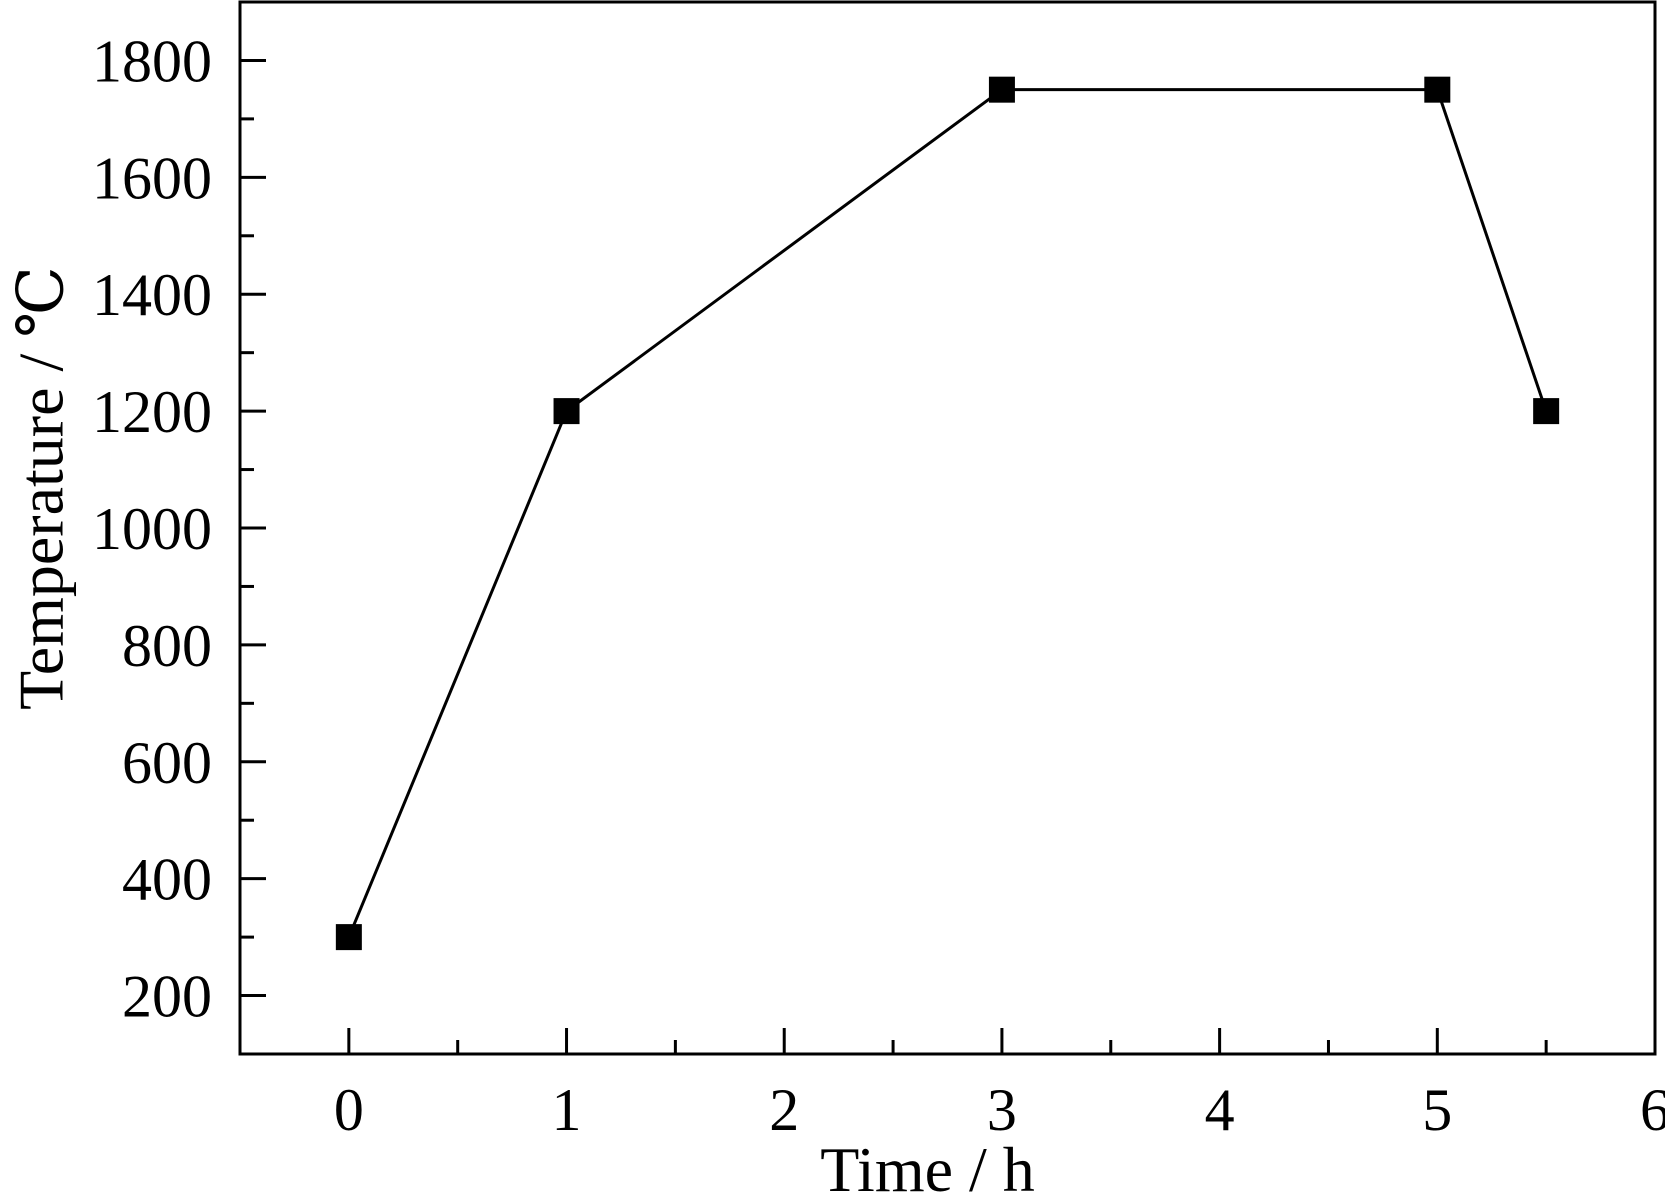 This screenshot has width=1665, height=1201. Describe the element at coordinates (167, 997) in the screenshot. I see `y-tick-label: 200` at that location.